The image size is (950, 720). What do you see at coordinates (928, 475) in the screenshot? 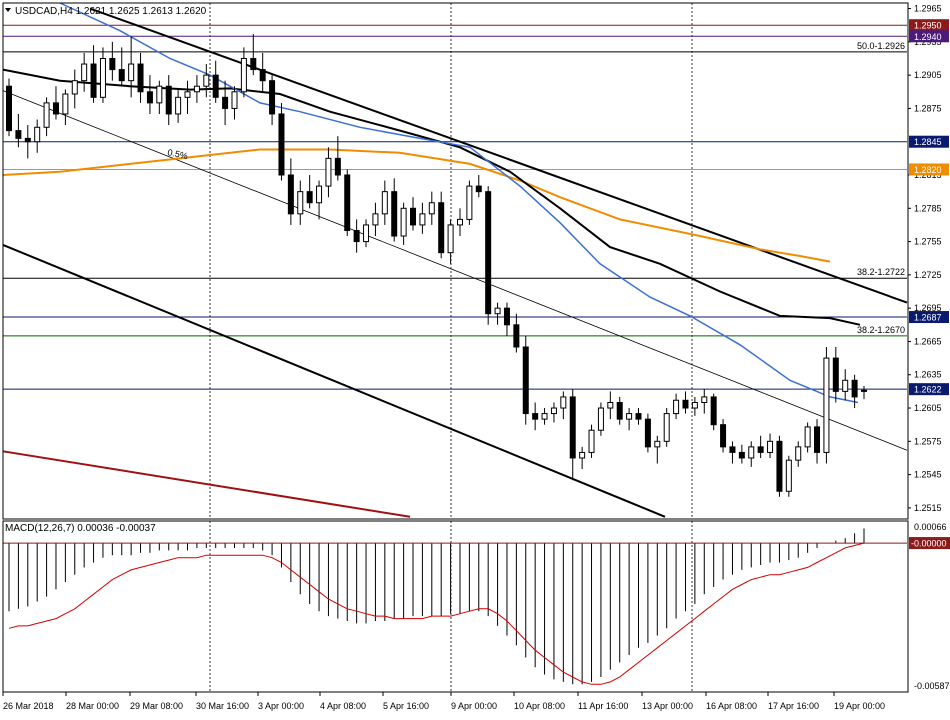
I see `y-tick-label: 1.2545` at bounding box center [928, 475].